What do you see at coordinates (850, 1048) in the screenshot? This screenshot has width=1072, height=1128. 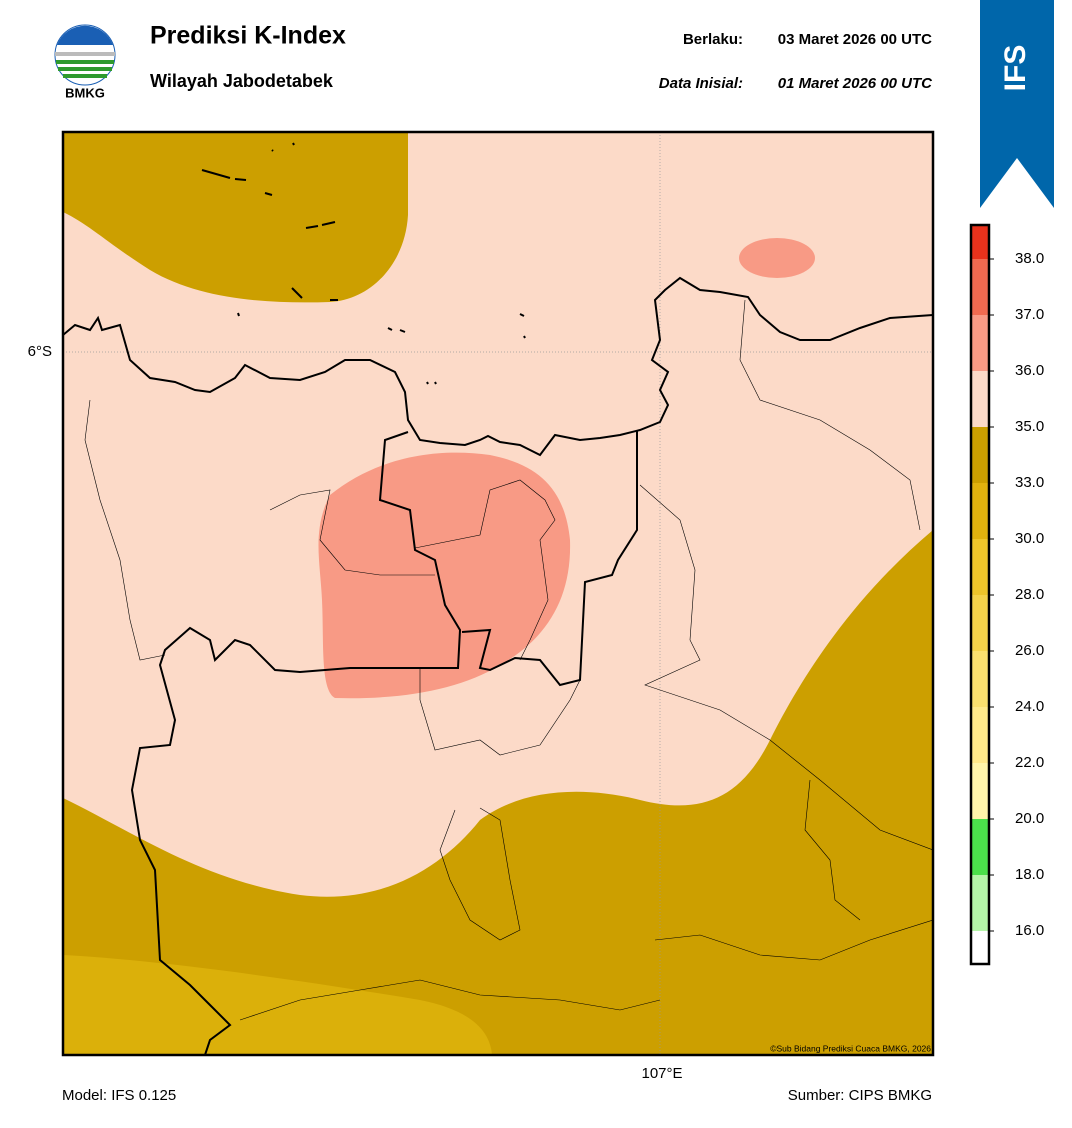 I see `credit: ©Sub Bidang Prediksi Cuaca BMKG, 2026` at bounding box center [850, 1048].